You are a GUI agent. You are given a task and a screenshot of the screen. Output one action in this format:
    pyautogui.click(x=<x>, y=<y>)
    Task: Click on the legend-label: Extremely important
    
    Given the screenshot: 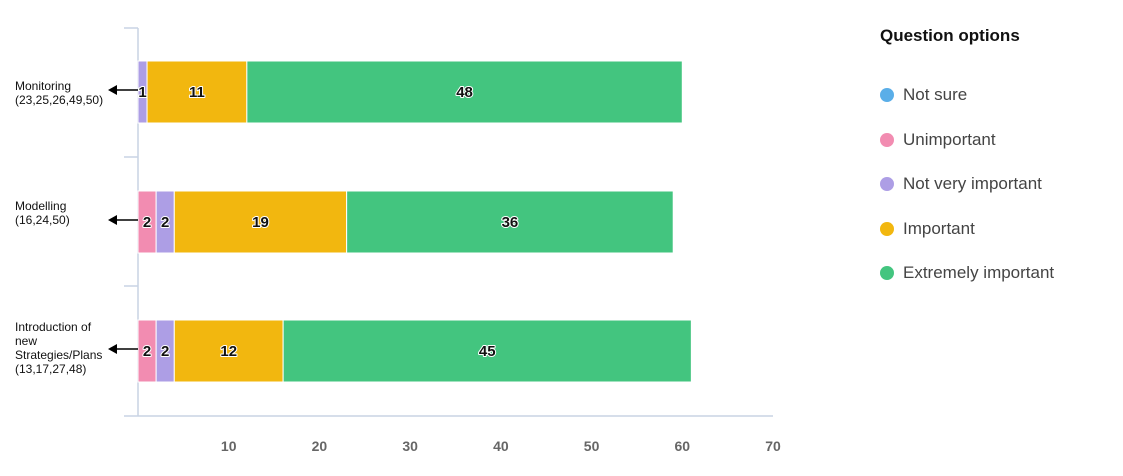 What is the action you would take?
    pyautogui.click(x=979, y=273)
    